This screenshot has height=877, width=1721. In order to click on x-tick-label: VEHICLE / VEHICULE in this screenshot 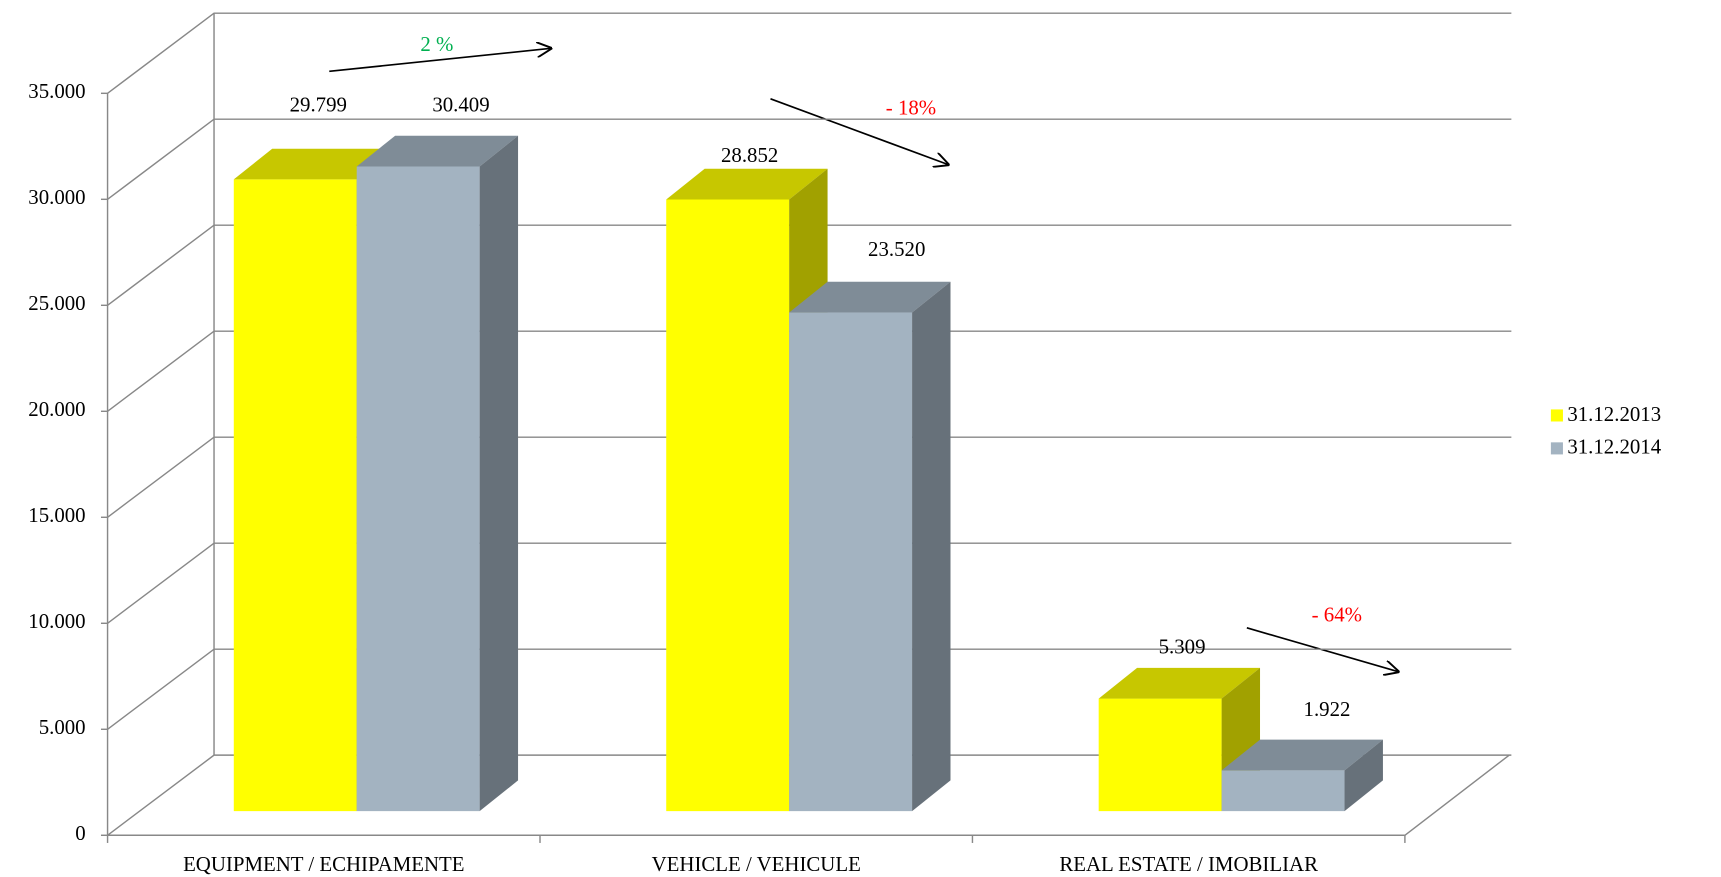, I will do `click(756, 864)`.